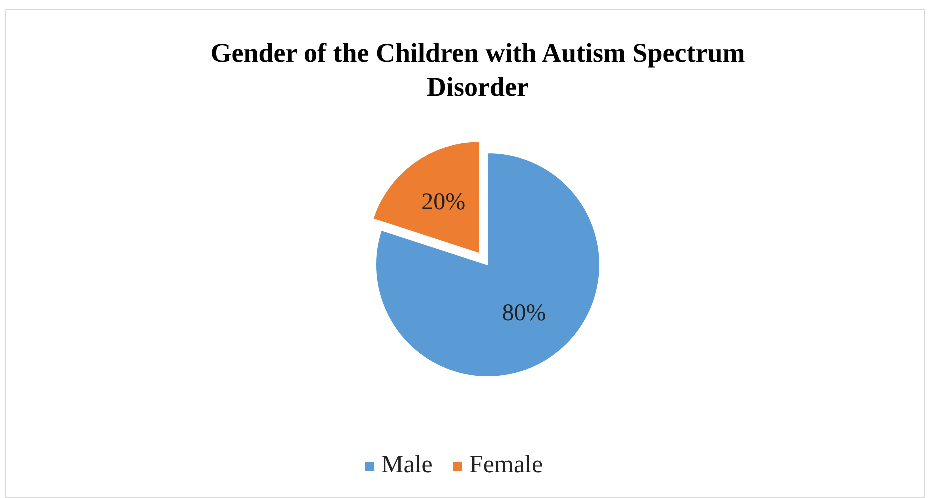  What do you see at coordinates (507, 465) in the screenshot?
I see `legend-label: Female` at bounding box center [507, 465].